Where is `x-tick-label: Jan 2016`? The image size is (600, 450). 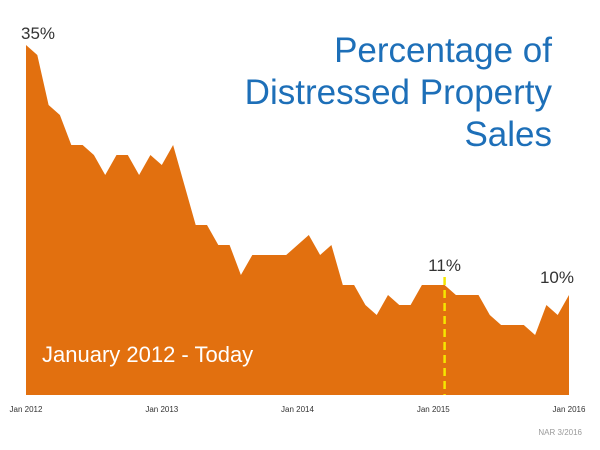
x-tick-label: Jan 2016 is located at coordinates (569, 409).